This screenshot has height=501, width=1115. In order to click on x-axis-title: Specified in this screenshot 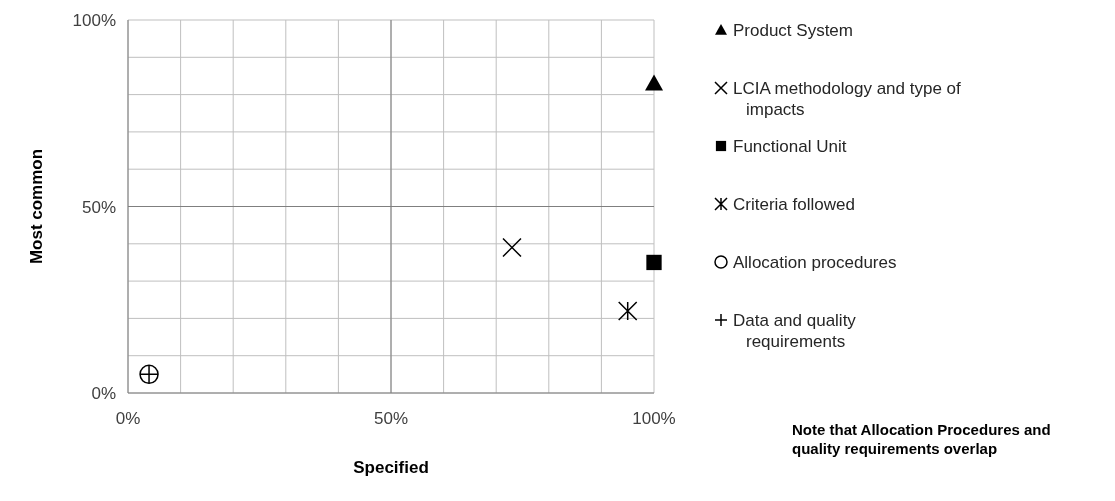, I will do `click(391, 467)`.